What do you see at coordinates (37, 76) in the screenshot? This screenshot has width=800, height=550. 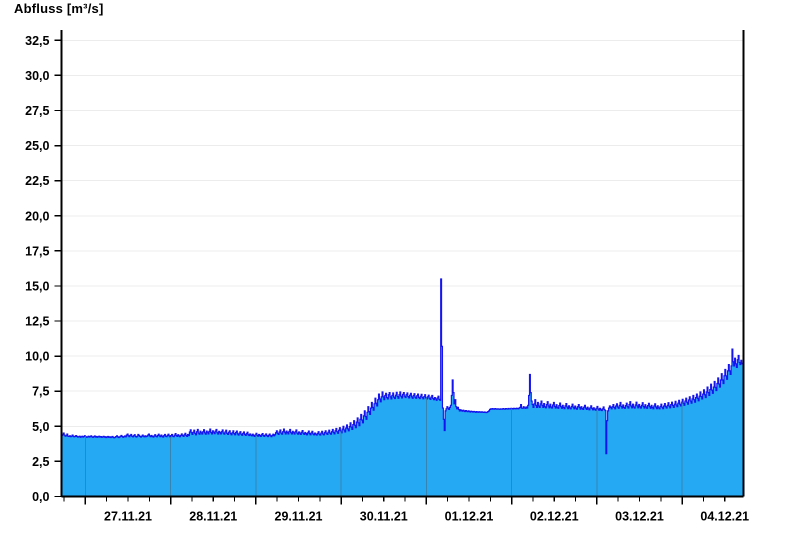 I see `y-tick-label: 30,0` at bounding box center [37, 76].